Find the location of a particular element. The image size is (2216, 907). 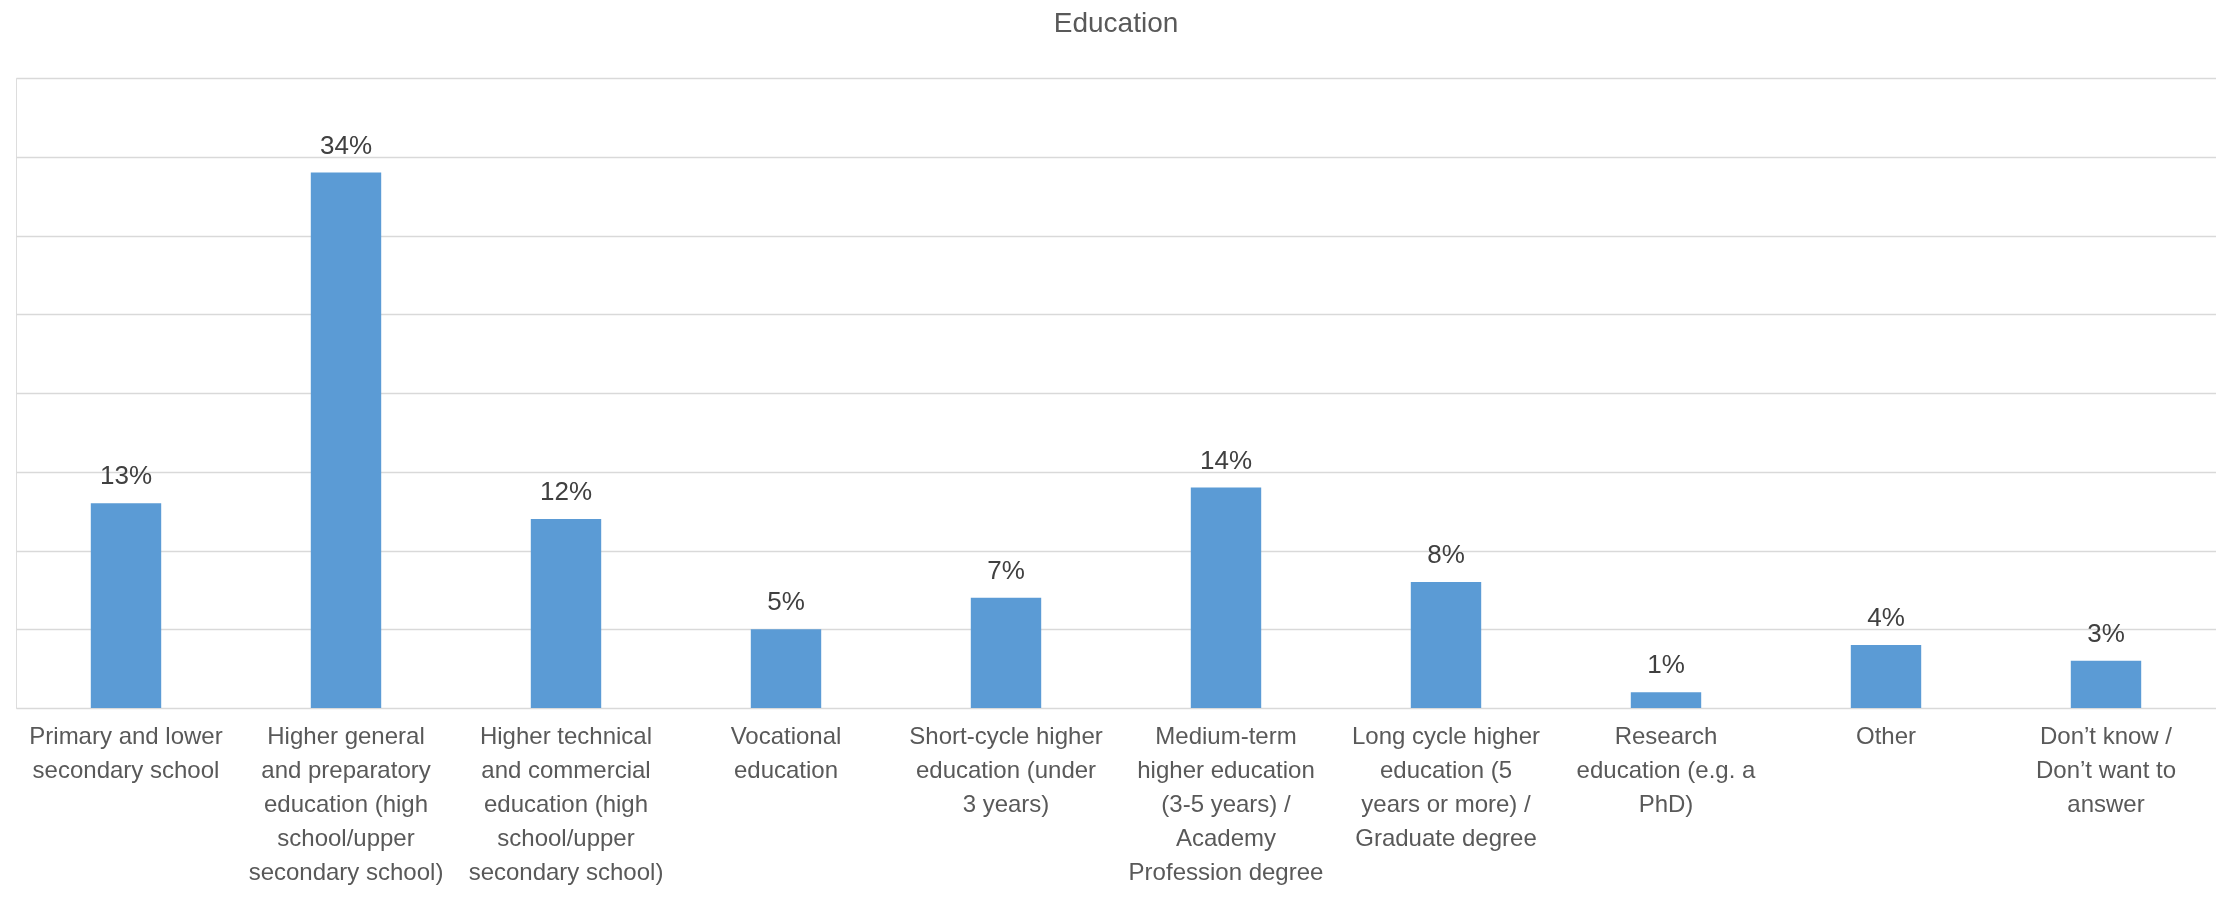

data-label: 13% is located at coordinates (126, 475).